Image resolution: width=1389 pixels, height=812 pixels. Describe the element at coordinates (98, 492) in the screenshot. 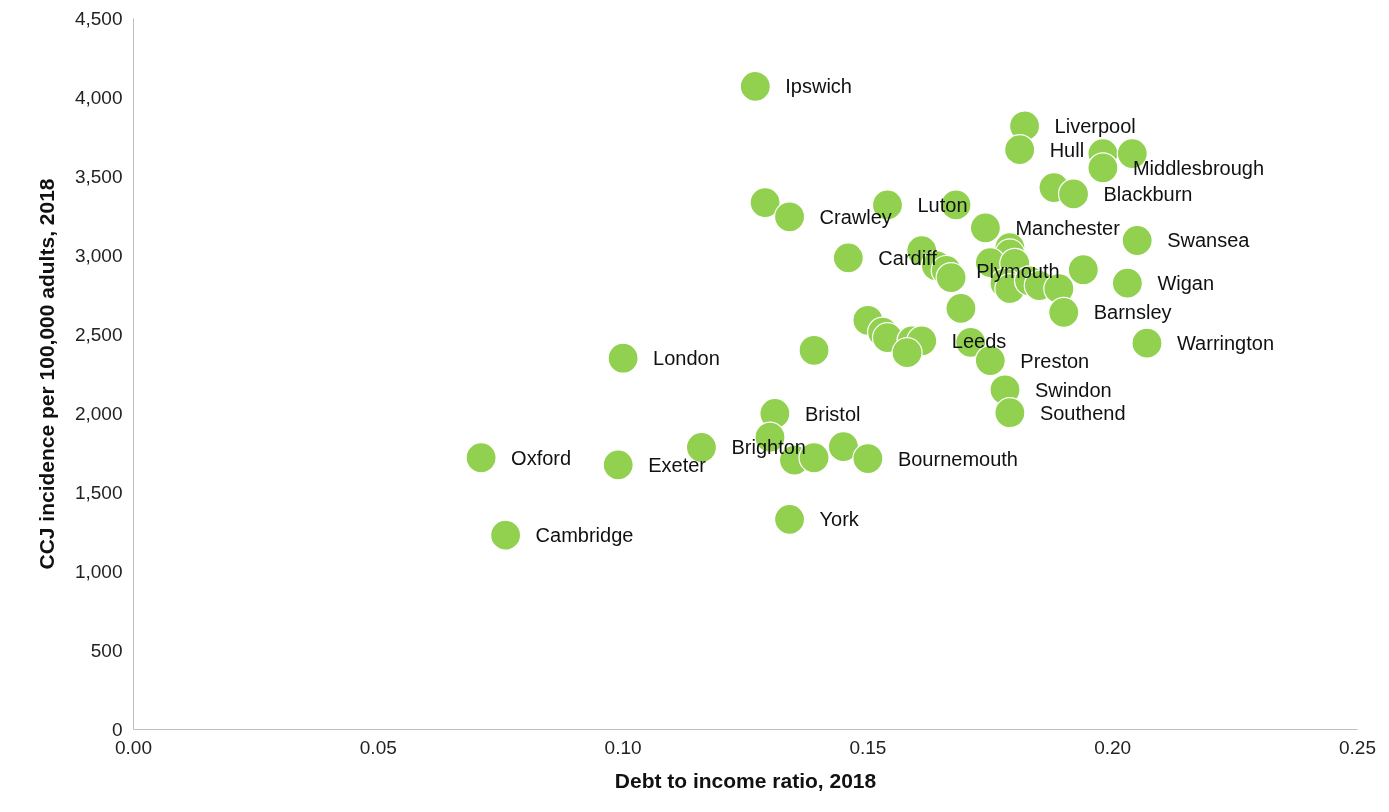

I see `y-tick-label: 1,500` at that location.